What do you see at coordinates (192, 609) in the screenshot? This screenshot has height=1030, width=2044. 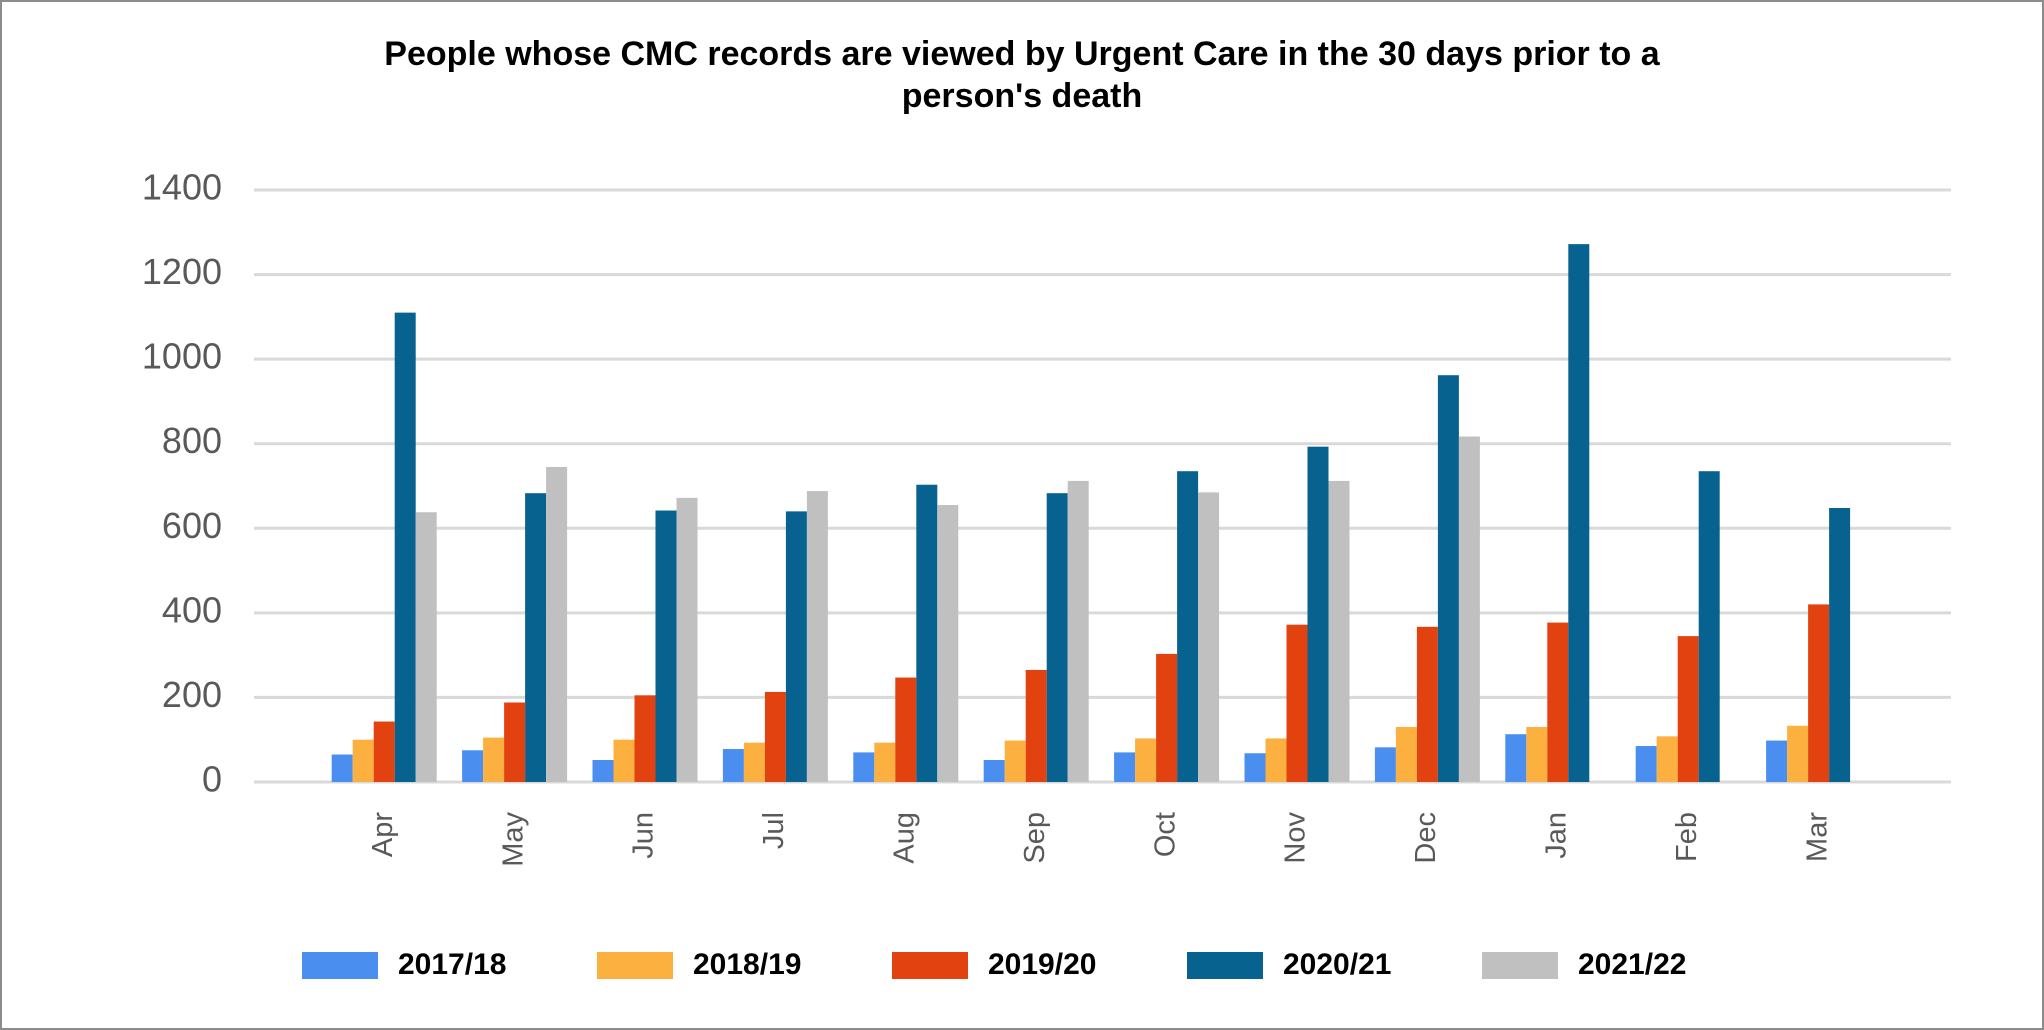 I see `y-tick-label: 400` at bounding box center [192, 609].